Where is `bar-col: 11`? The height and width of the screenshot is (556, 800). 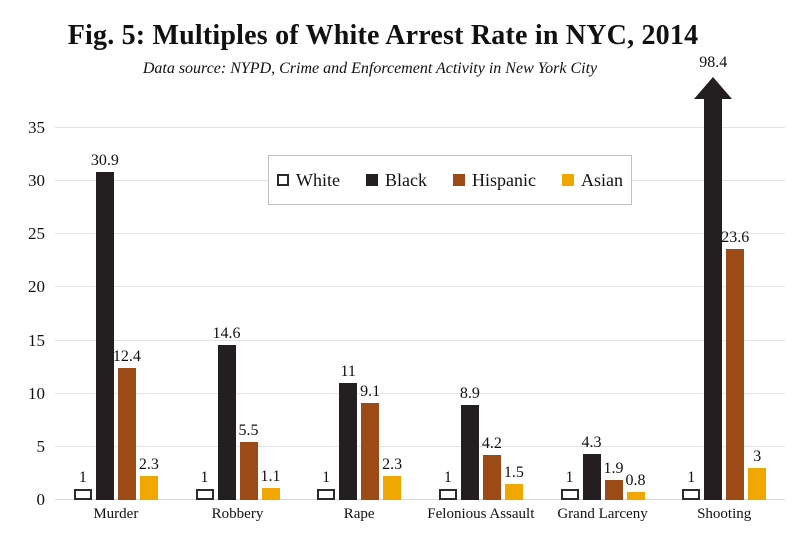 bar-col: 11 is located at coordinates (348, 314).